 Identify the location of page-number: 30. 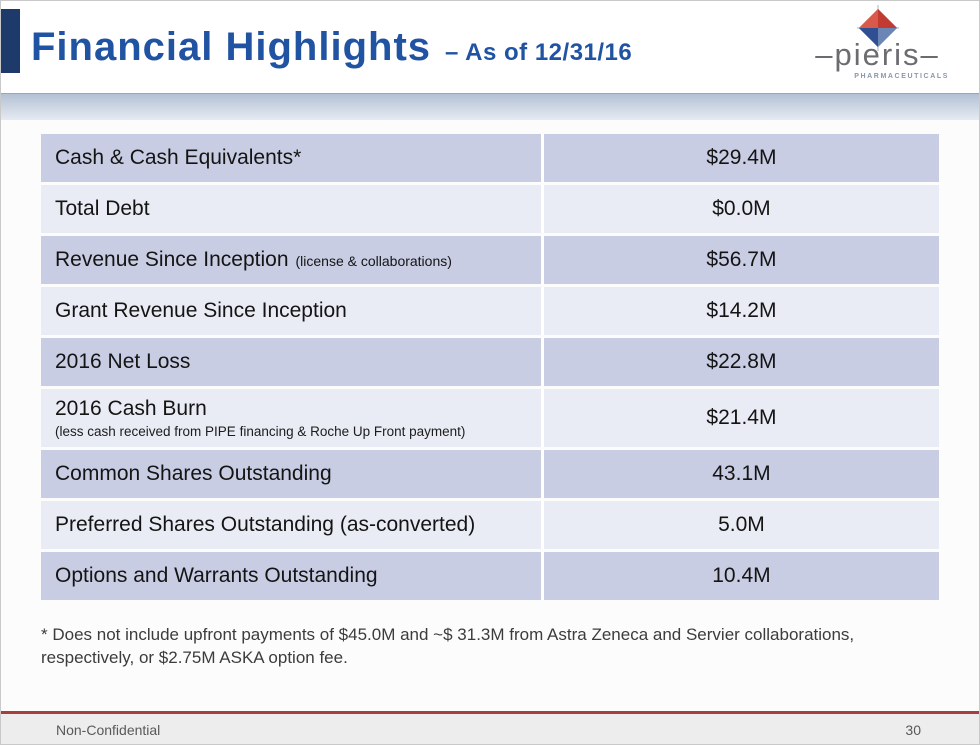
(913, 730).